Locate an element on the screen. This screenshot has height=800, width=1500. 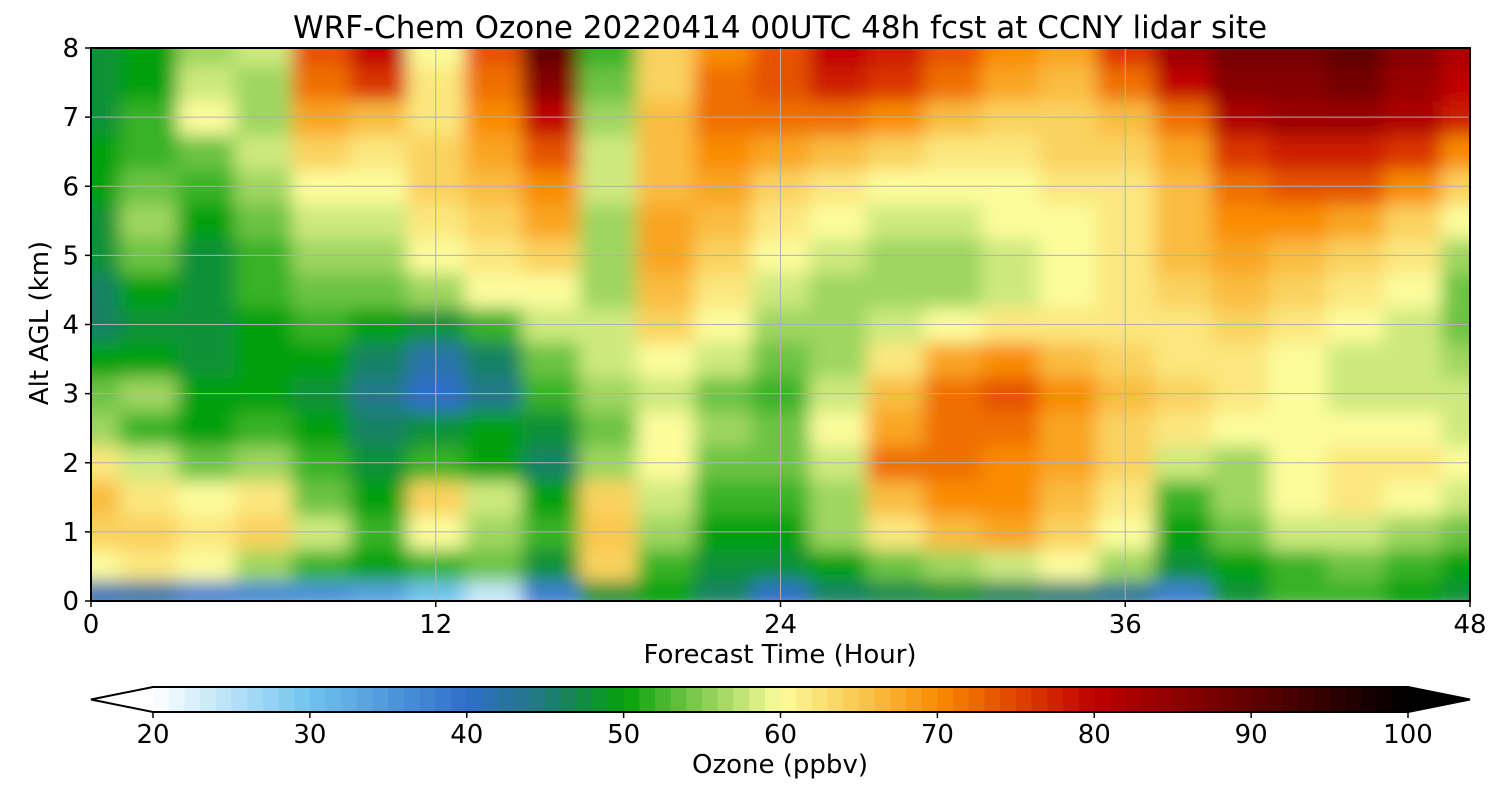
y-tick-label: 2 is located at coordinates (70, 464).